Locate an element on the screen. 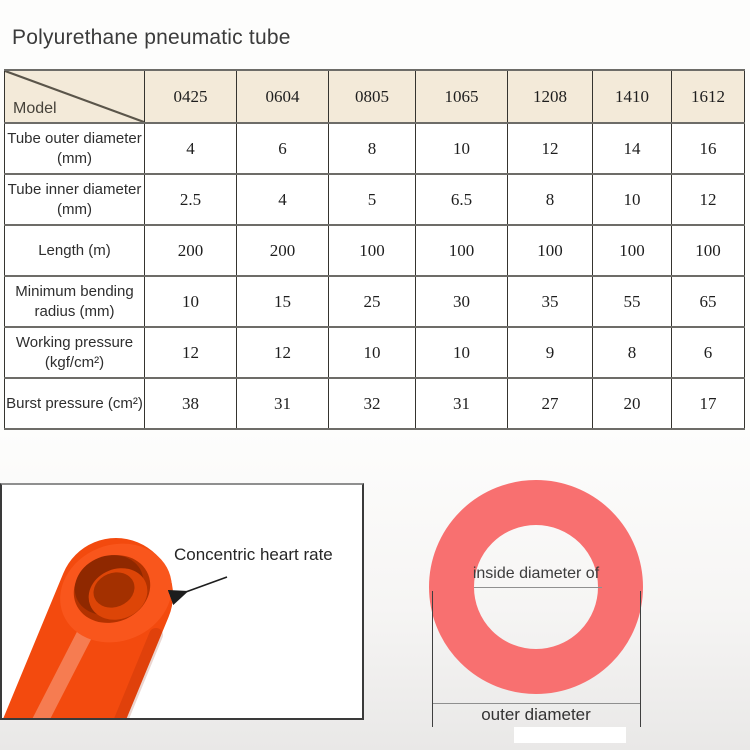 The image size is (750, 750). row-label: Minimum bending radius (mm) is located at coordinates (74, 301).